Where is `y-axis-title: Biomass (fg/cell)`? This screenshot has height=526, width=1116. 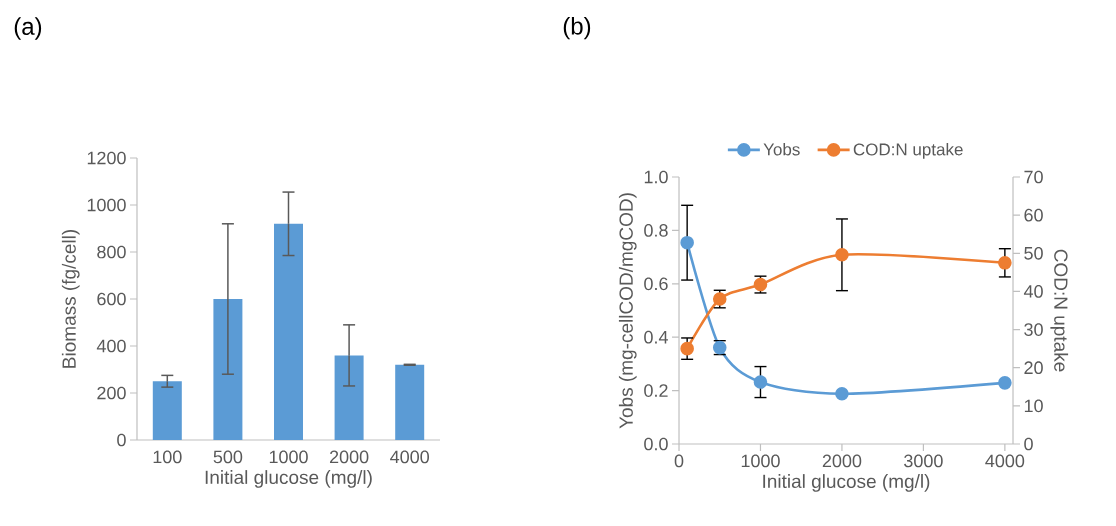 y-axis-title: Biomass (fg/cell) is located at coordinates (70, 298).